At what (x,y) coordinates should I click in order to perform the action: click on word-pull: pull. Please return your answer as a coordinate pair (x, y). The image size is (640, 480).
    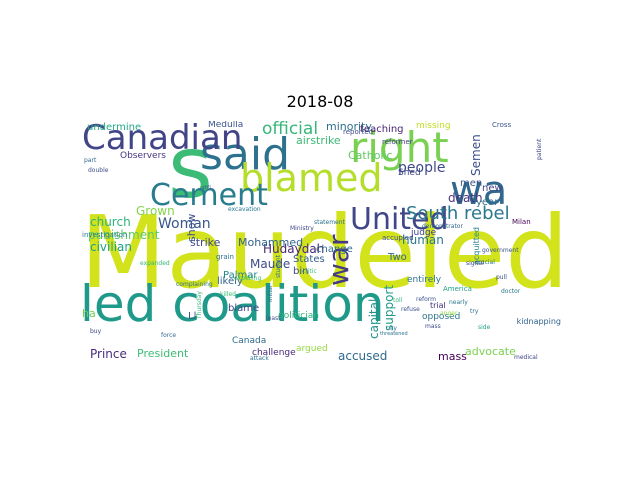
    Looking at the image, I should click on (501, 277).